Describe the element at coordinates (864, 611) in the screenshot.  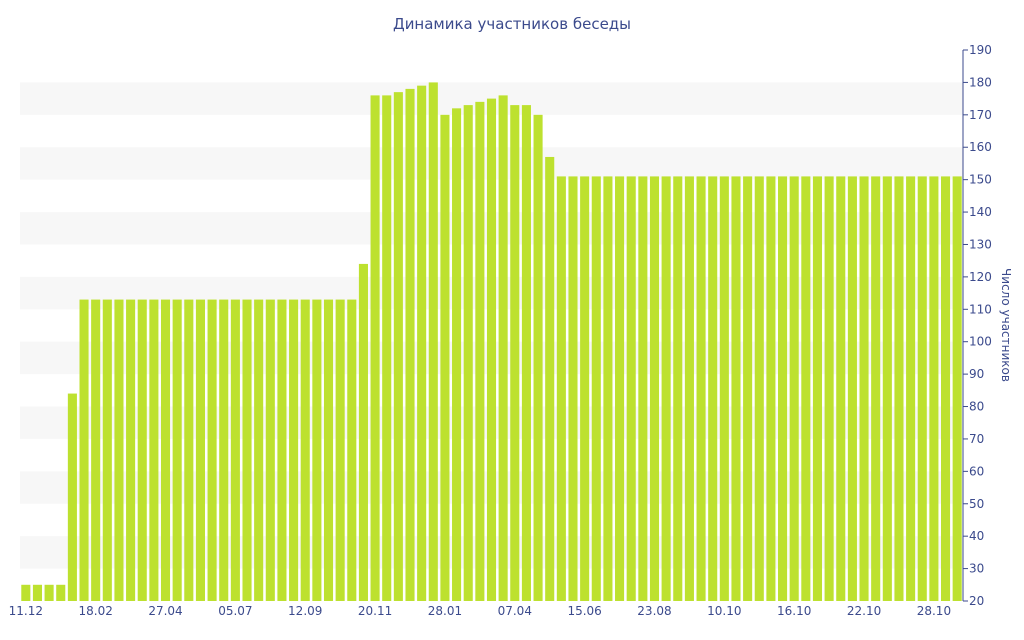
I see `x-tick-label: 22.10` at that location.